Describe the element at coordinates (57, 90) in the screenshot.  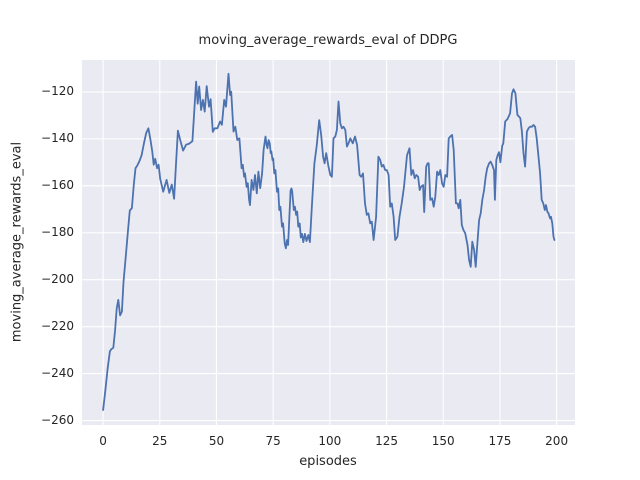
I see `y-tick-label: −120` at that location.